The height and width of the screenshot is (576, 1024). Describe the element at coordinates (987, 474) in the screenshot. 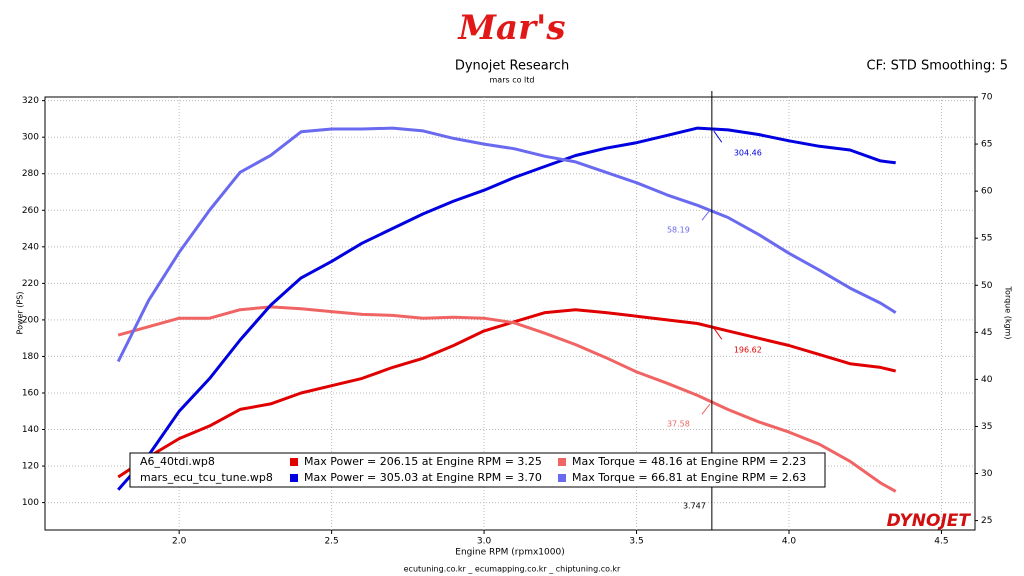

I see `y2-tick-label: 30` at that location.